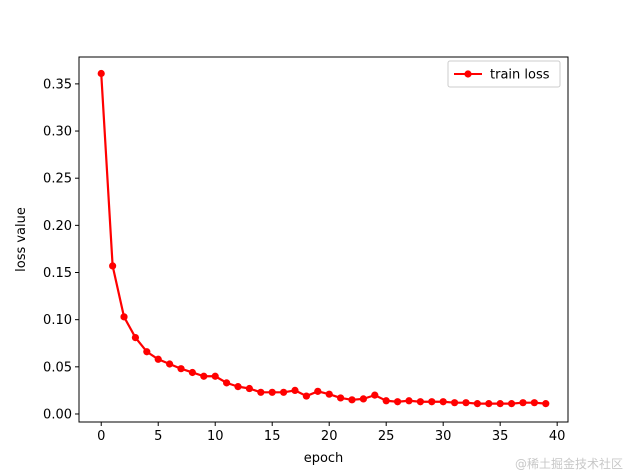 The width and height of the screenshot is (629, 476). I want to click on y-tick-label: 0.00, so click(57, 414).